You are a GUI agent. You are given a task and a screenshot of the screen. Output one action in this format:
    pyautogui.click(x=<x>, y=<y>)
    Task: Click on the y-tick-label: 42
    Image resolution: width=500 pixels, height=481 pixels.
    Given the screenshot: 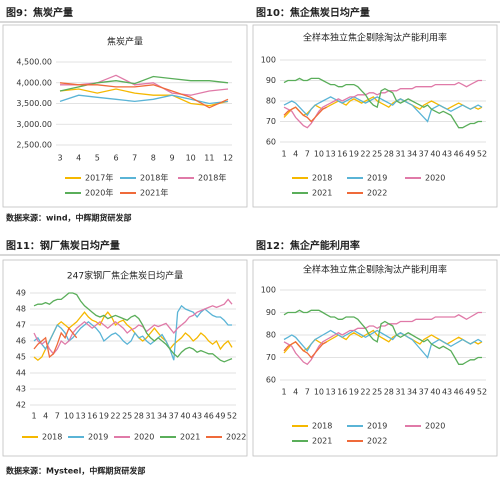 What is the action you would take?
    pyautogui.click(x=21, y=405)
    